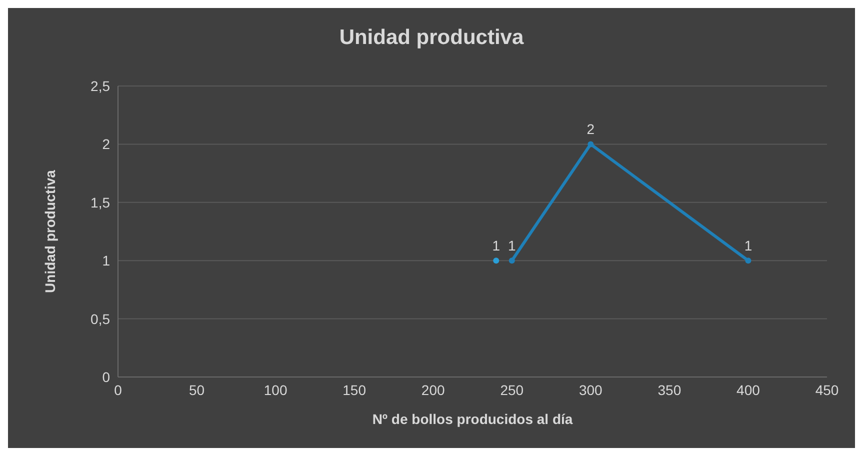 Image resolution: width=863 pixels, height=463 pixels. Describe the element at coordinates (670, 390) in the screenshot. I see `x-tick-label: 350` at that location.